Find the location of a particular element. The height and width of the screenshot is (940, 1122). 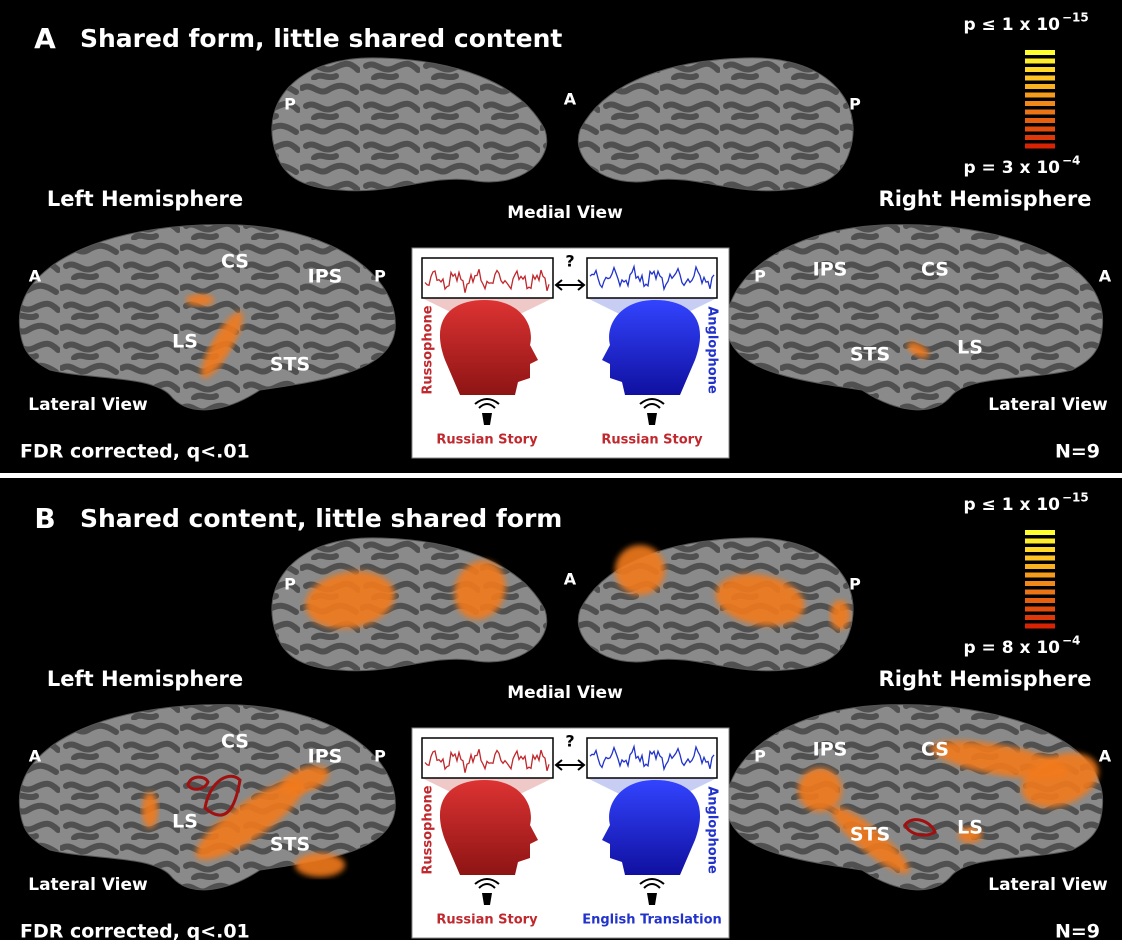

label: B is located at coordinates (44, 518).